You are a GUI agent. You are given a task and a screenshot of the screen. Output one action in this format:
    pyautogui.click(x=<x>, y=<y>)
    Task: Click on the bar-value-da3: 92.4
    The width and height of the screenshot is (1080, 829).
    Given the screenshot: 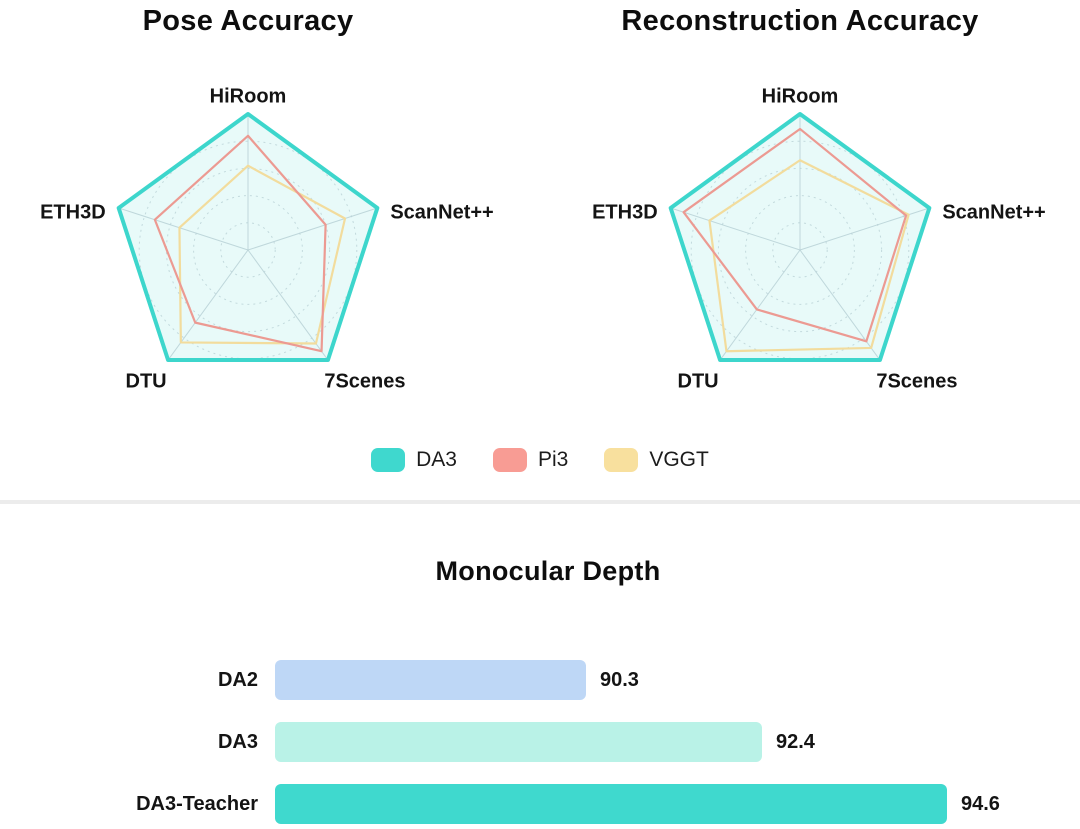 What is the action you would take?
    pyautogui.click(x=795, y=741)
    